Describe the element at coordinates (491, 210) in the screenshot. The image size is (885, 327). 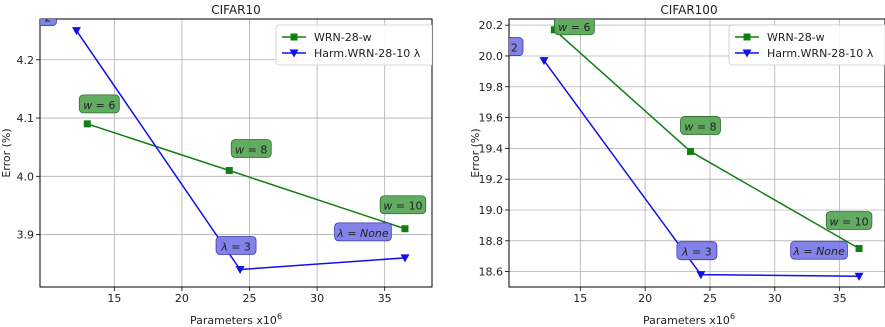
I see `y-tick-label: 19.0` at that location.